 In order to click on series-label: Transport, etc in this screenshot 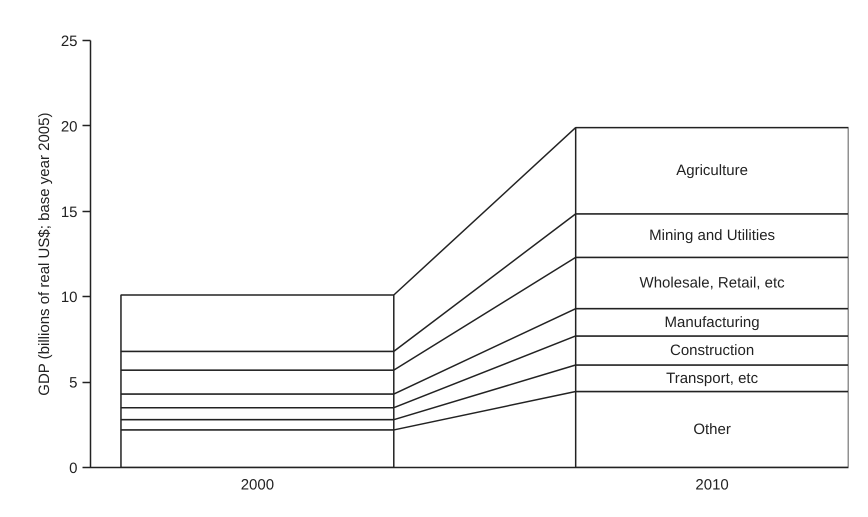, I will do `click(712, 378)`.